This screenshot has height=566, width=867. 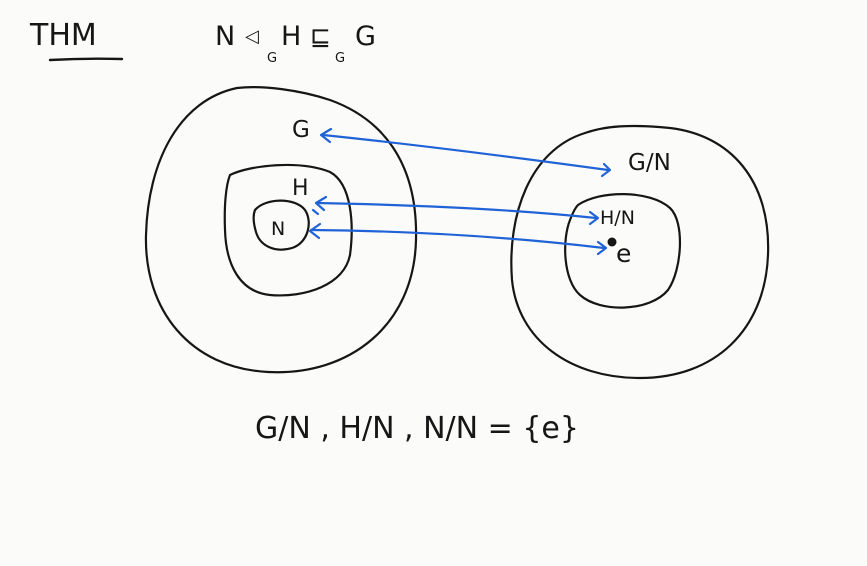 I want to click on statement-g: G, so click(x=365, y=36).